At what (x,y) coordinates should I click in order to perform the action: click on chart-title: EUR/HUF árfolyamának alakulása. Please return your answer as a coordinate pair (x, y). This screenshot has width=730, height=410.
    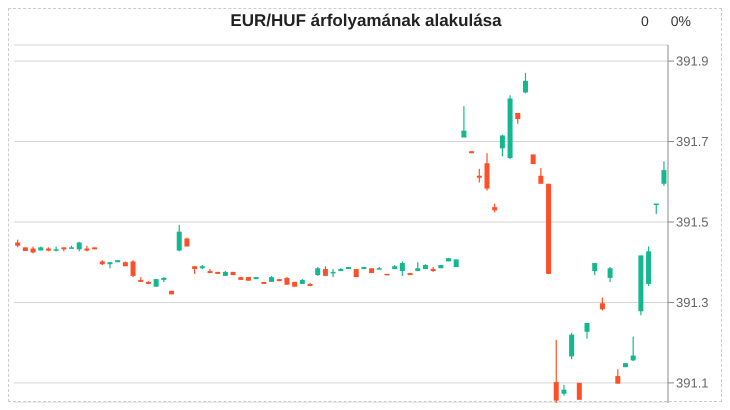
    Looking at the image, I should click on (366, 20).